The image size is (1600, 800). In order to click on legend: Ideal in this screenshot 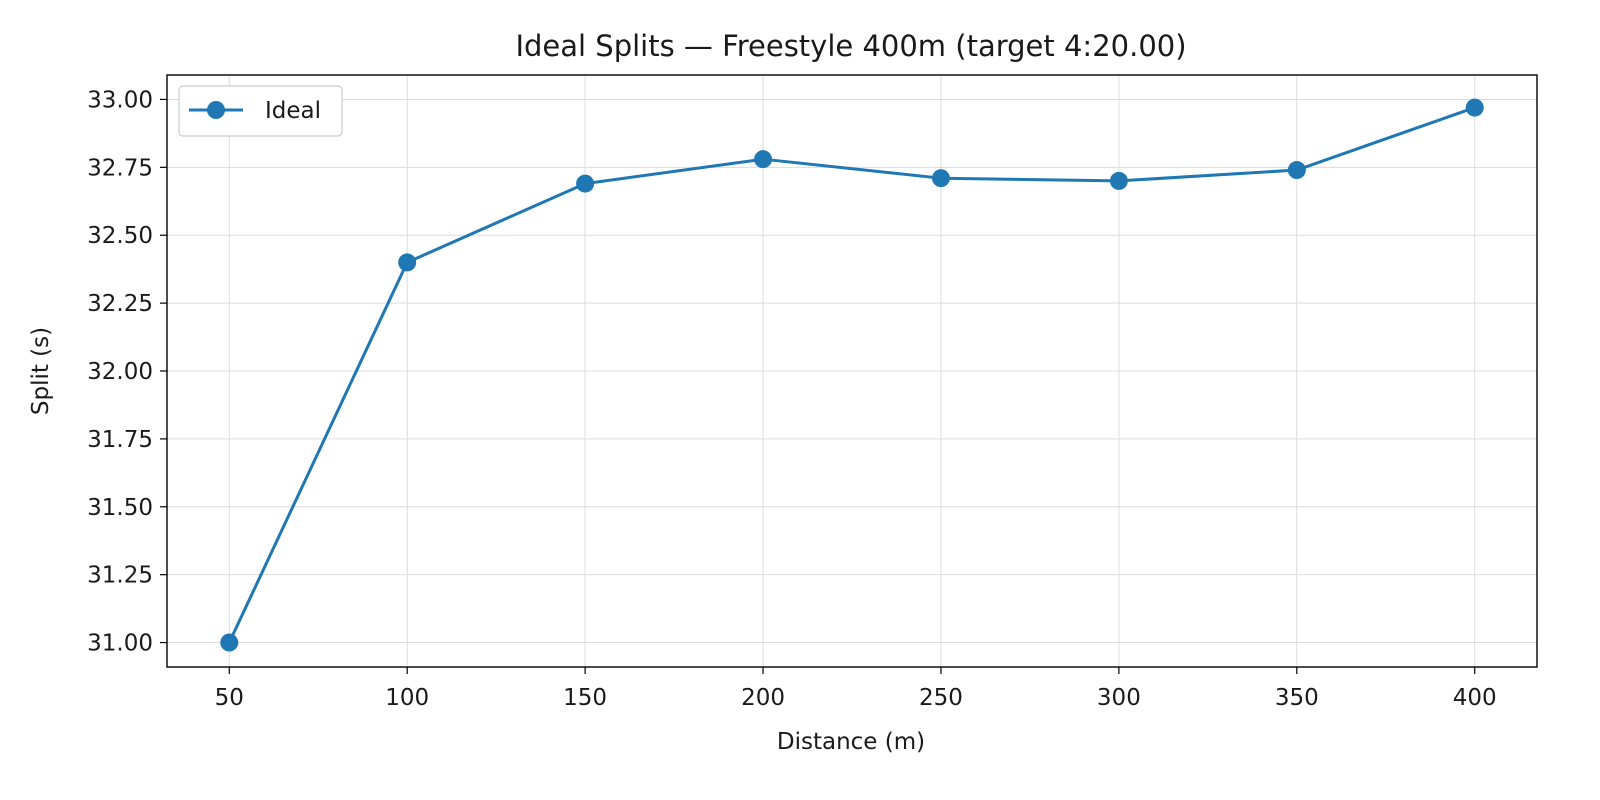, I will do `click(260, 111)`.